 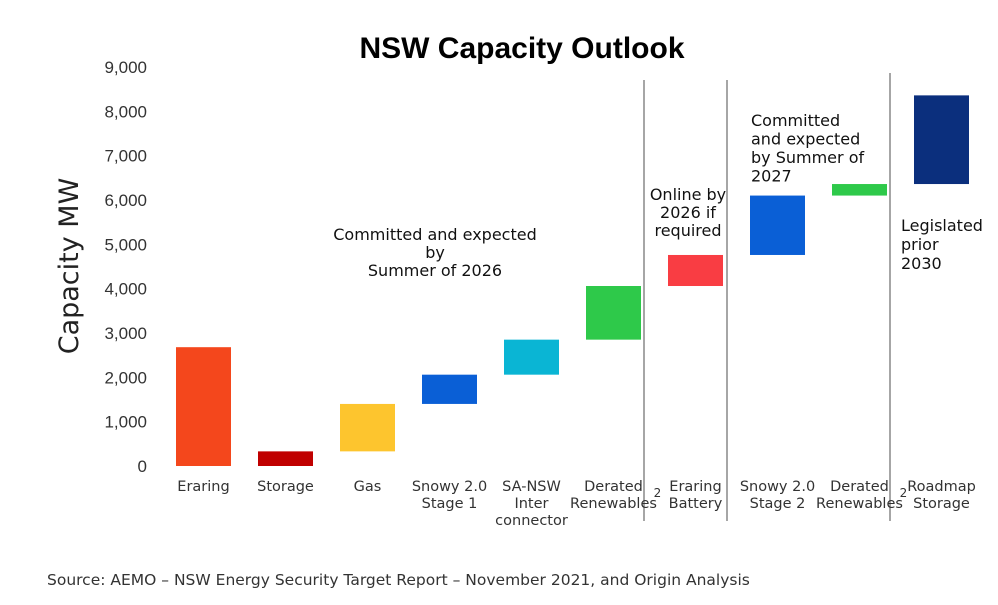 I want to click on category-label: Gas, so click(x=368, y=487).